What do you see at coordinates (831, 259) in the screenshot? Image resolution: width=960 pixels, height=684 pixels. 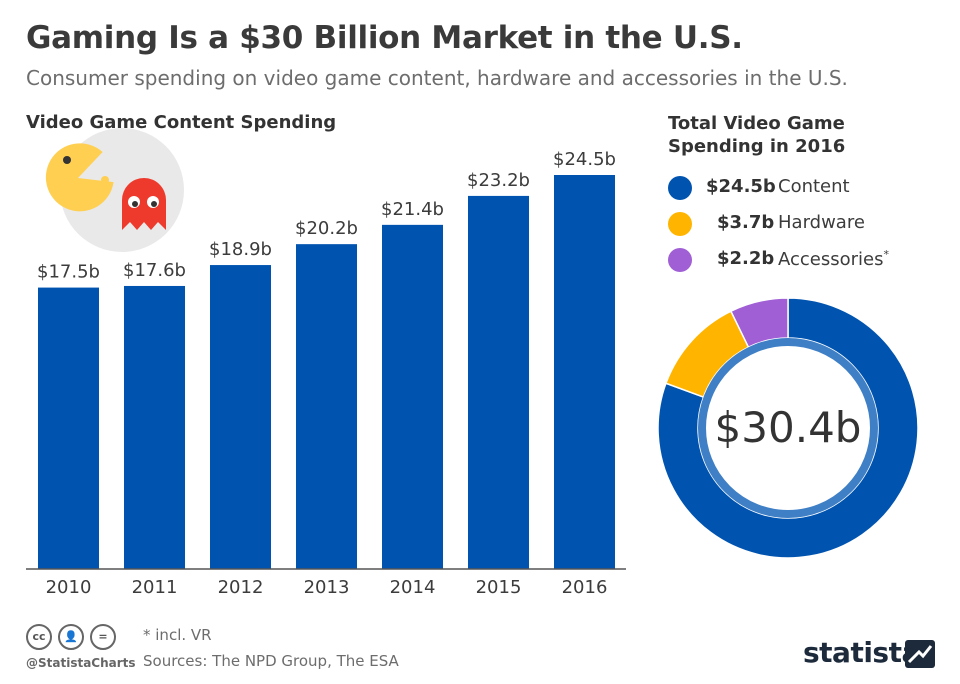 I see `legend-label-accessories-text: Accessories` at bounding box center [831, 259].